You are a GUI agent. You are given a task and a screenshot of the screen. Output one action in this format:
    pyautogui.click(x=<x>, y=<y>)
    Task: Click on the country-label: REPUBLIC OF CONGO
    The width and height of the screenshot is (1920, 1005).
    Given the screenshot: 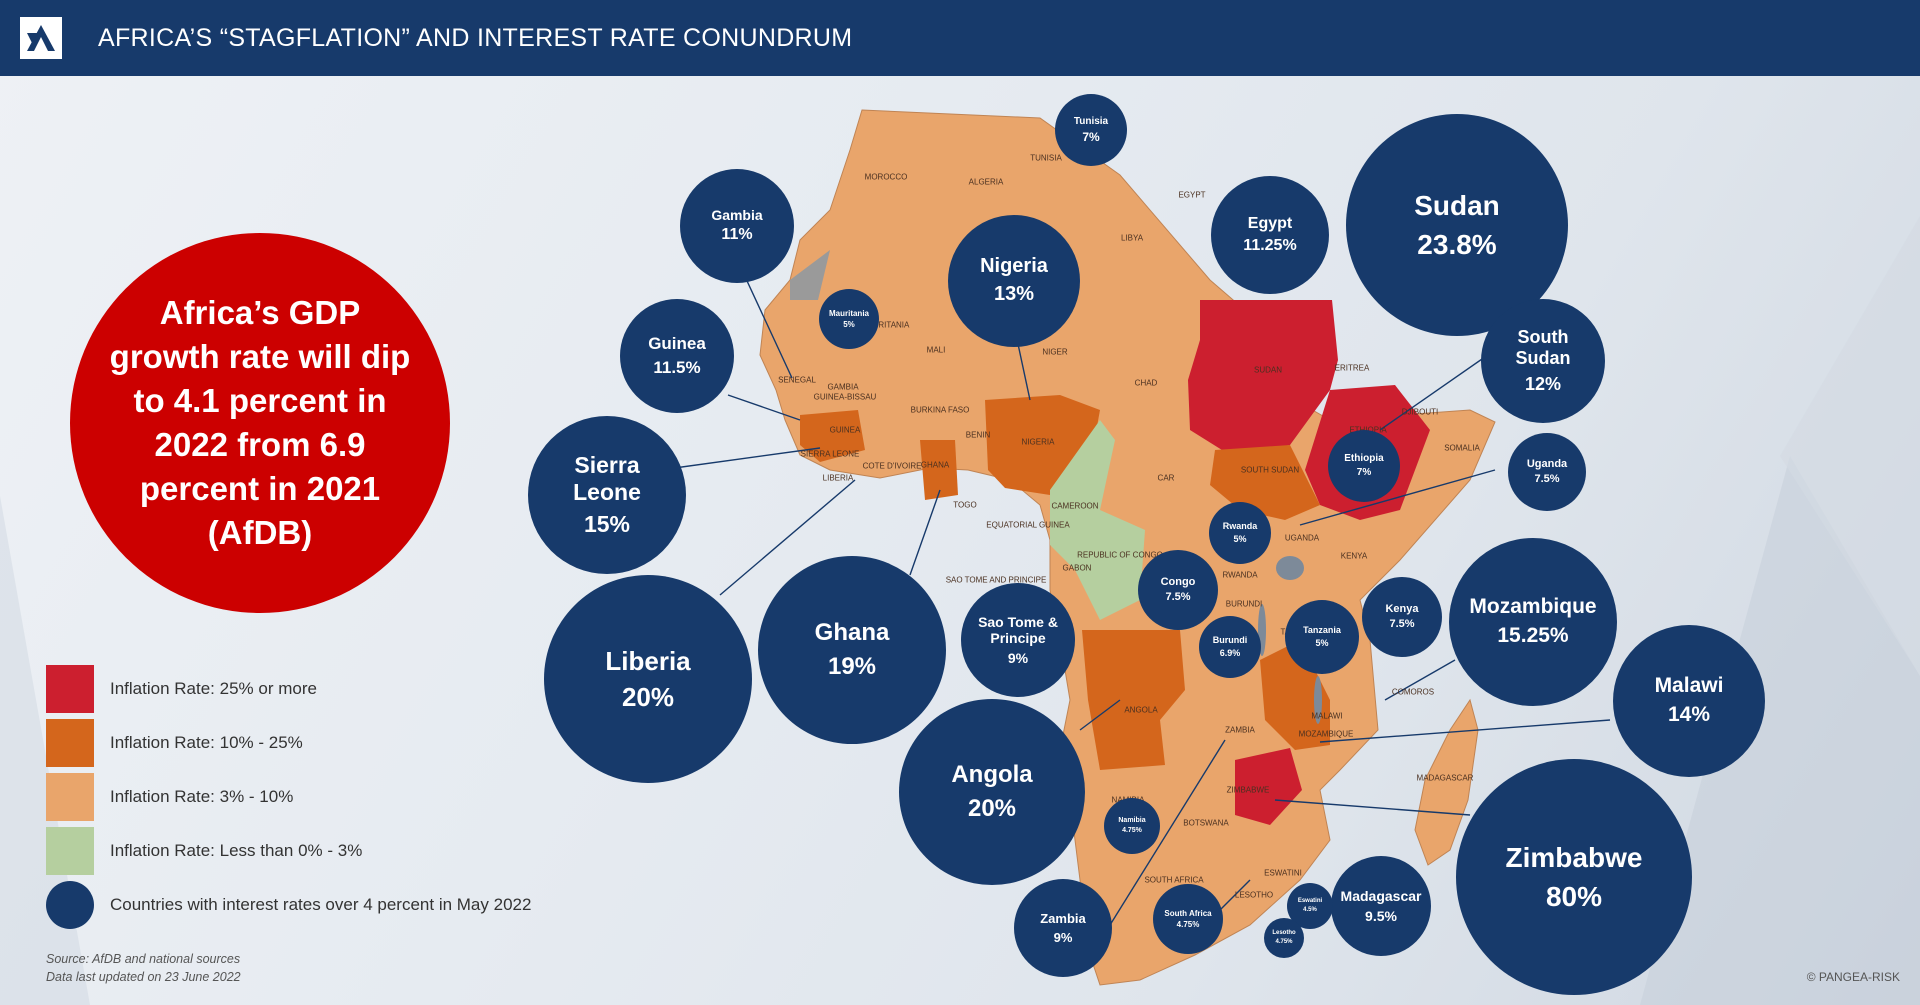 What is the action you would take?
    pyautogui.click(x=1120, y=555)
    